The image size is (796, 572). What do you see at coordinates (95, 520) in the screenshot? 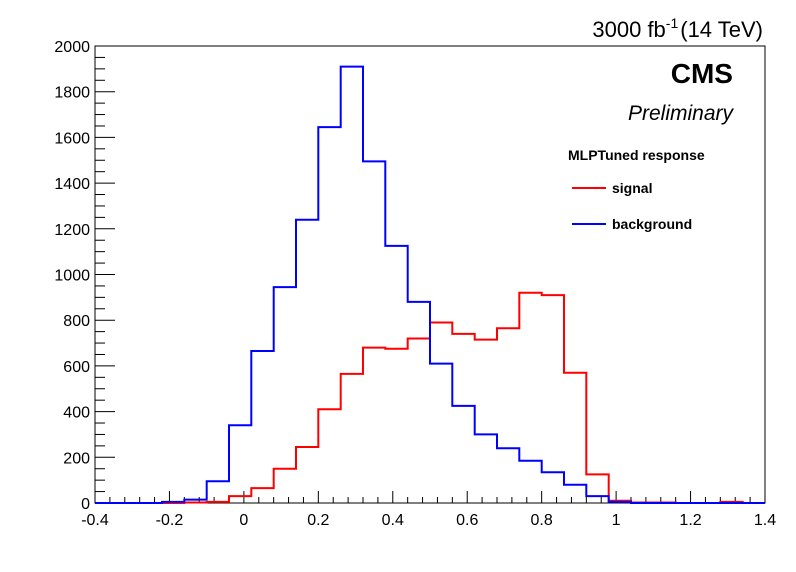
I see `x-tick-label: -0.4` at bounding box center [95, 520].